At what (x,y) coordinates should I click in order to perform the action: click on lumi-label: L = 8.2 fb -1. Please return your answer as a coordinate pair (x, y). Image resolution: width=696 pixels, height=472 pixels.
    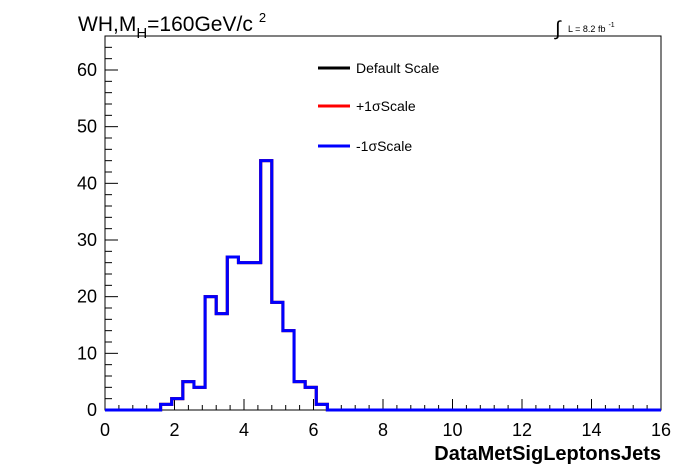
    Looking at the image, I should click on (591, 28).